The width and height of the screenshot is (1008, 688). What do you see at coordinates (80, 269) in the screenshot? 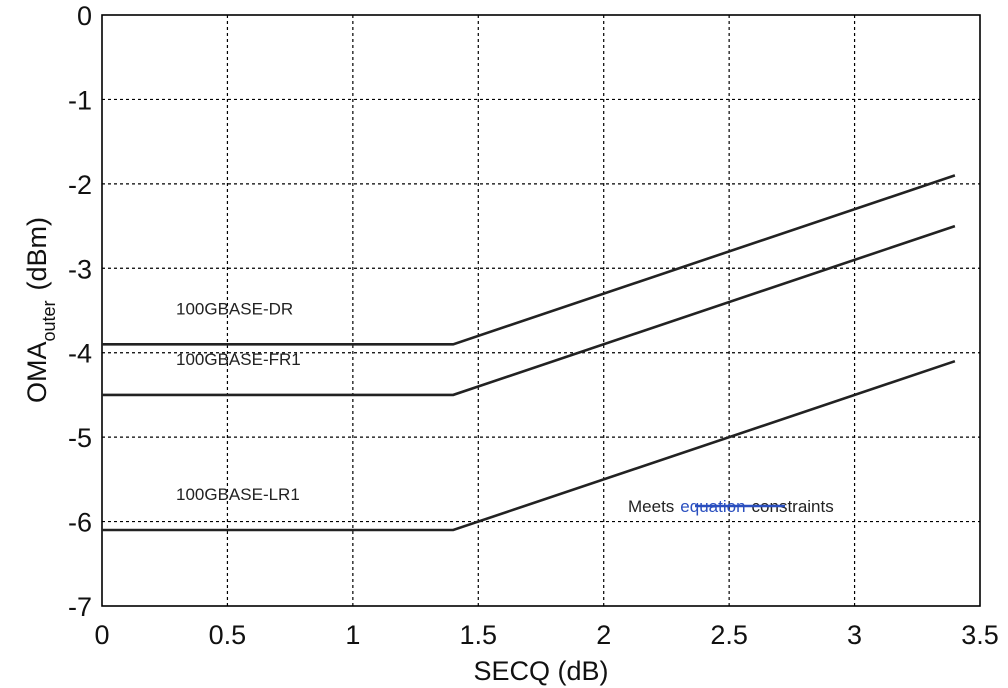
I see `y-tick-label: -3` at bounding box center [80, 269].